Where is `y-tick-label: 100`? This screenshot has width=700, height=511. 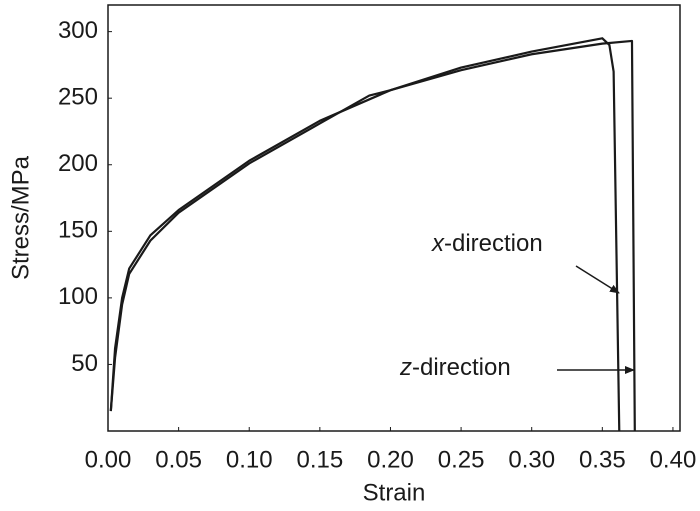
y-tick-label: 100 is located at coordinates (78, 296).